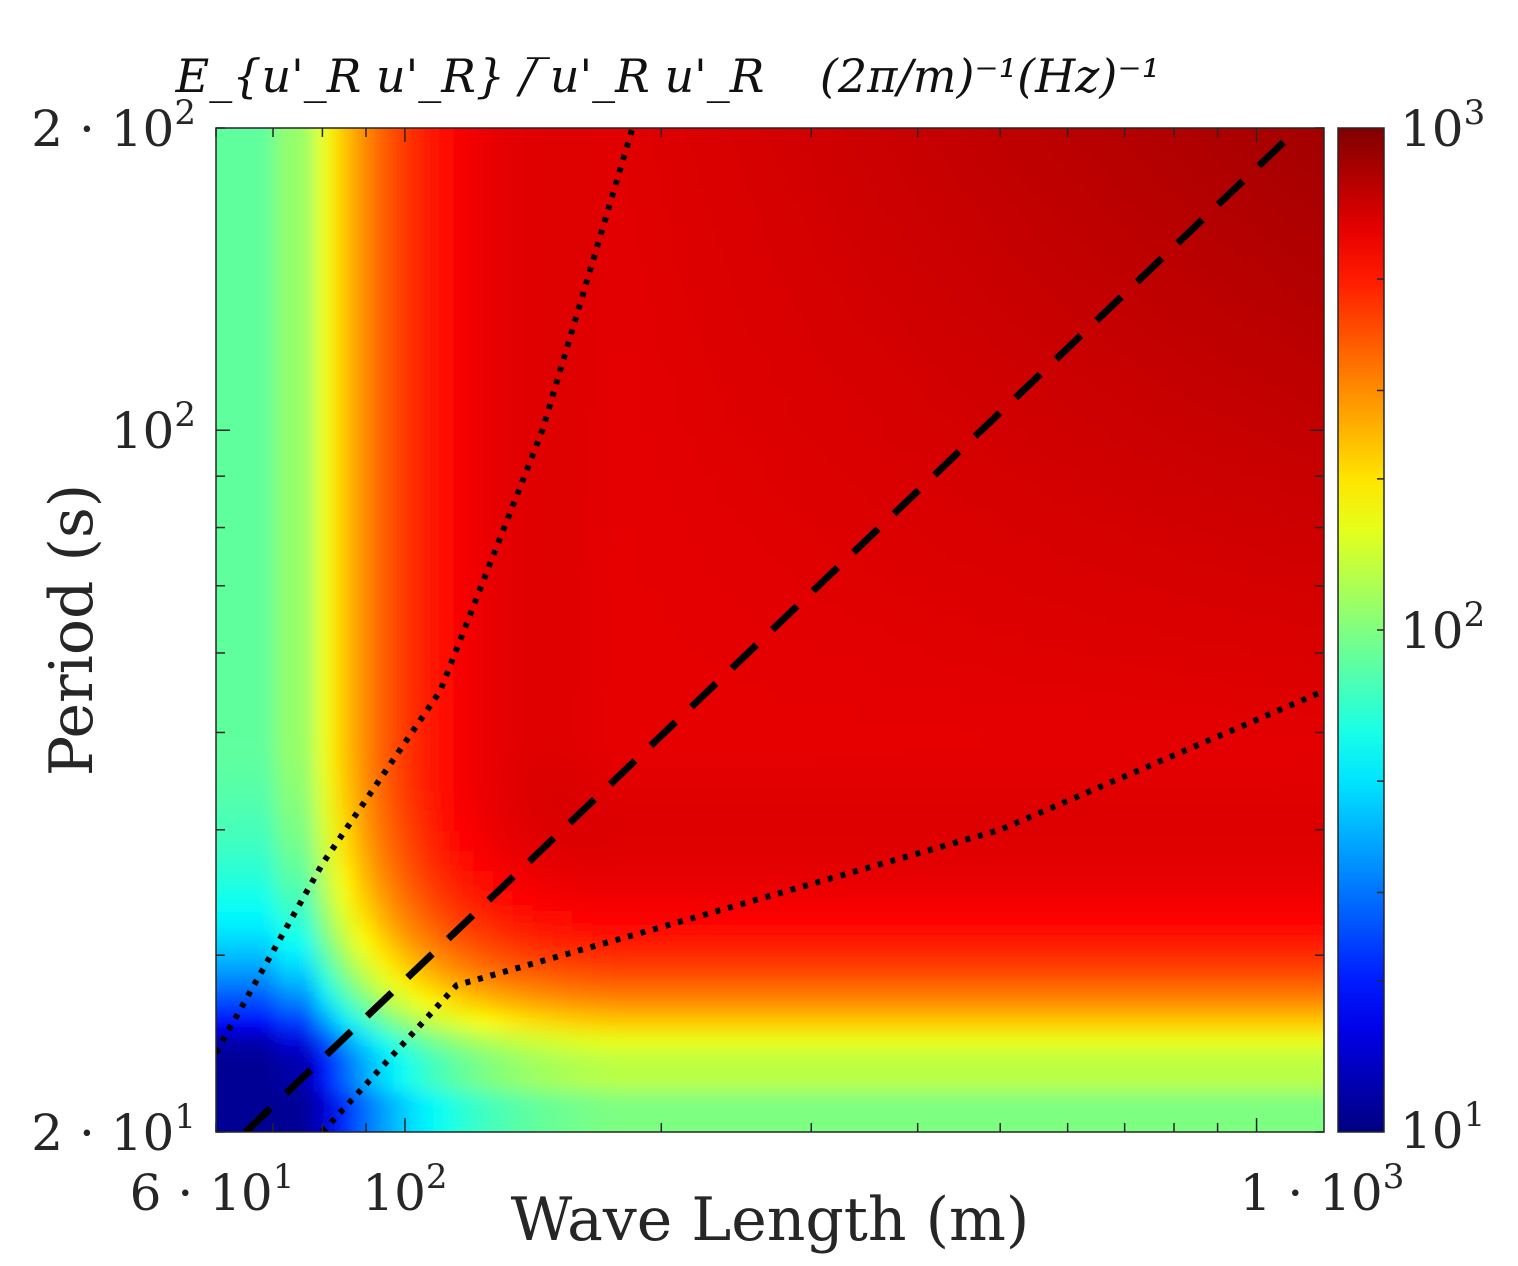 The width and height of the screenshot is (1518, 1266). What do you see at coordinates (1442, 1127) in the screenshot?
I see `colorbar-tick-label: 10¹` at bounding box center [1442, 1127].